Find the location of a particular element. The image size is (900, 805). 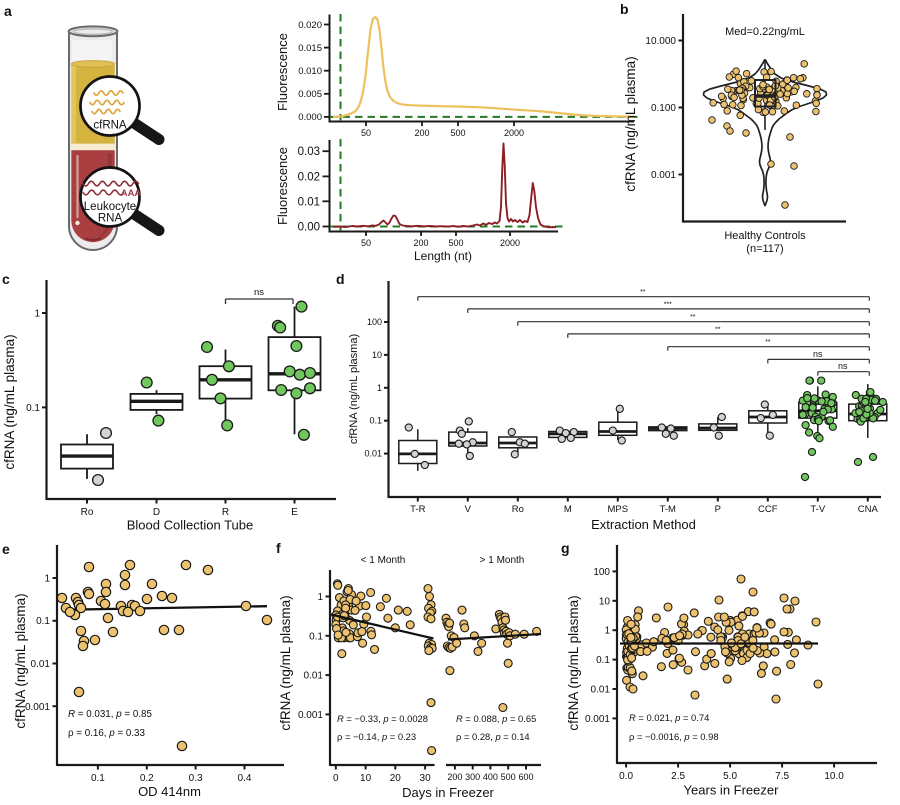

svg-text: Fluorescence is located at coordinates (282, 186).